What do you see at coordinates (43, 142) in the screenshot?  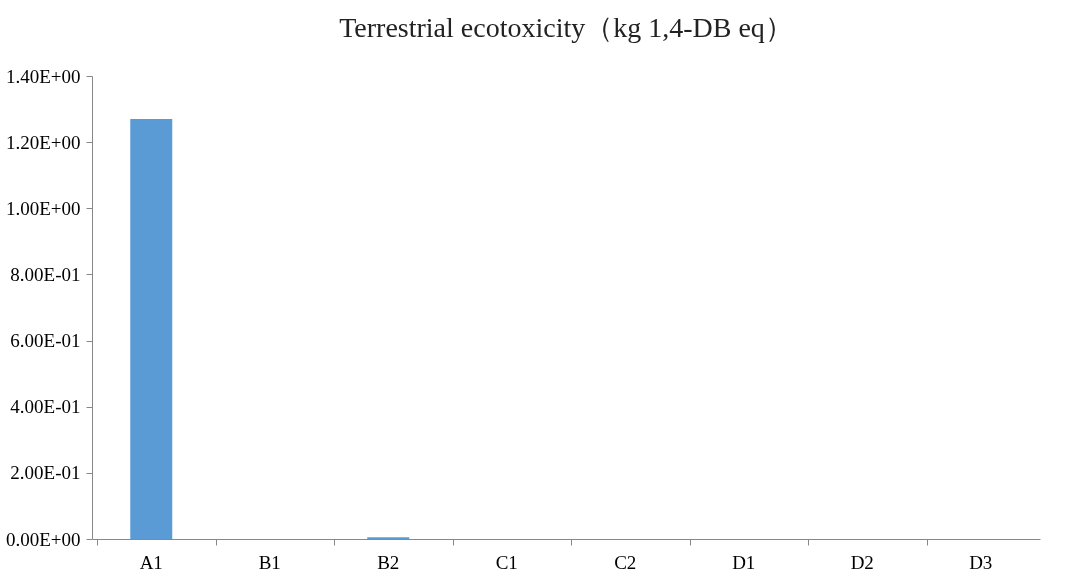 I see `y-tick-label: 1.20E+00` at bounding box center [43, 142].